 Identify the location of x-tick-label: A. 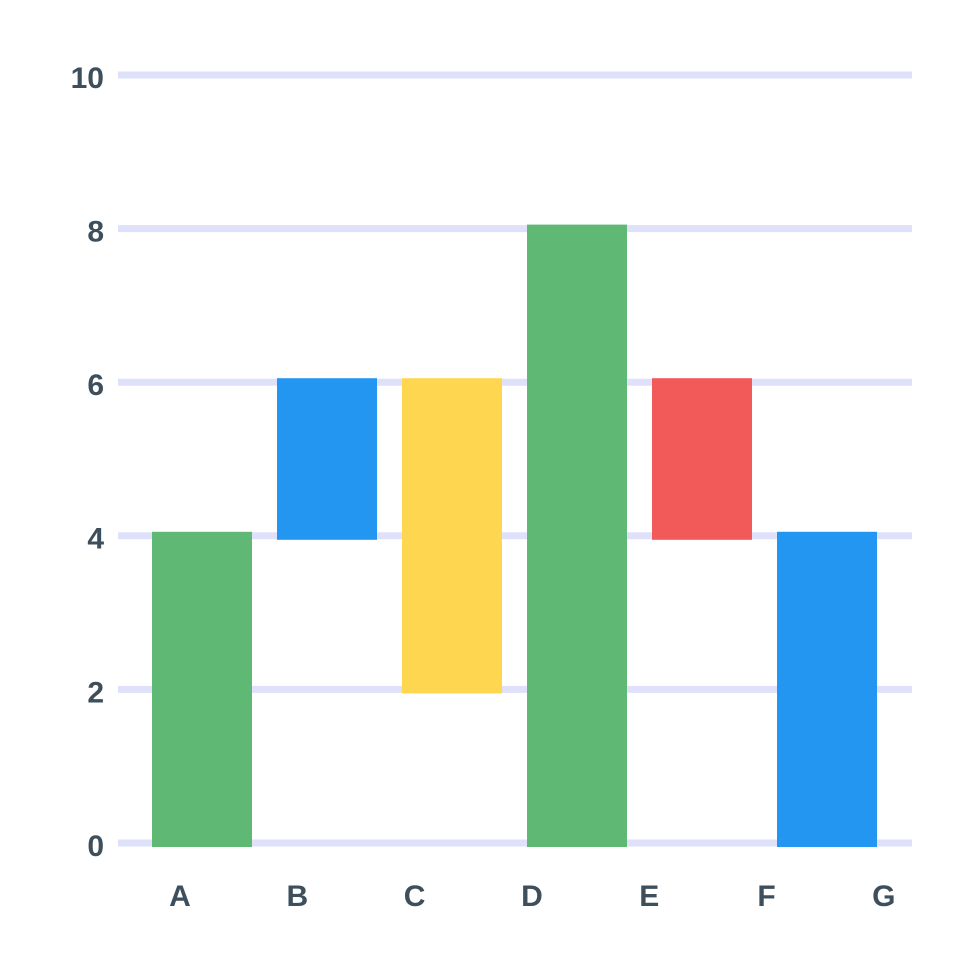
(180, 896).